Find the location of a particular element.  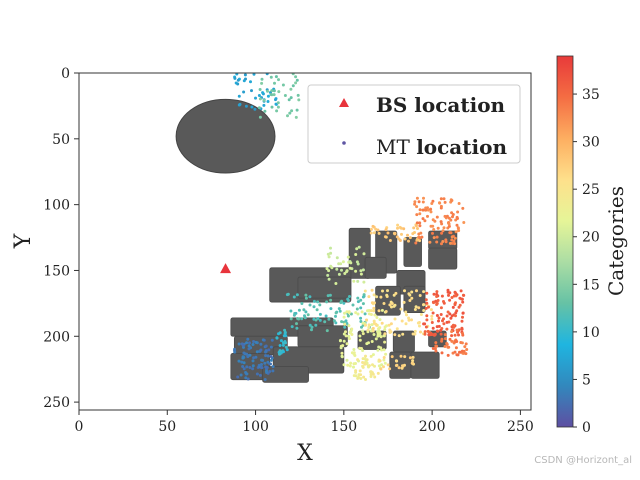

x-axis: 0 50 100 150 200 250 is located at coordinates (304, 422).